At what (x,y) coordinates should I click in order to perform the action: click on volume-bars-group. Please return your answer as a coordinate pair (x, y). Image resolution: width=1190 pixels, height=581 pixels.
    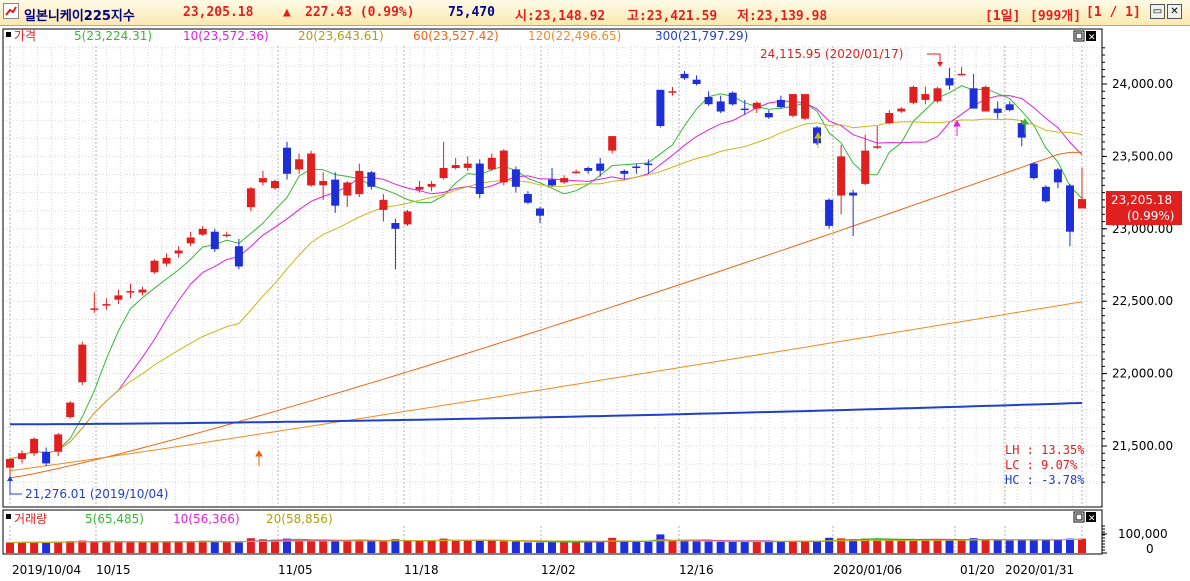
    Looking at the image, I should click on (546, 543).